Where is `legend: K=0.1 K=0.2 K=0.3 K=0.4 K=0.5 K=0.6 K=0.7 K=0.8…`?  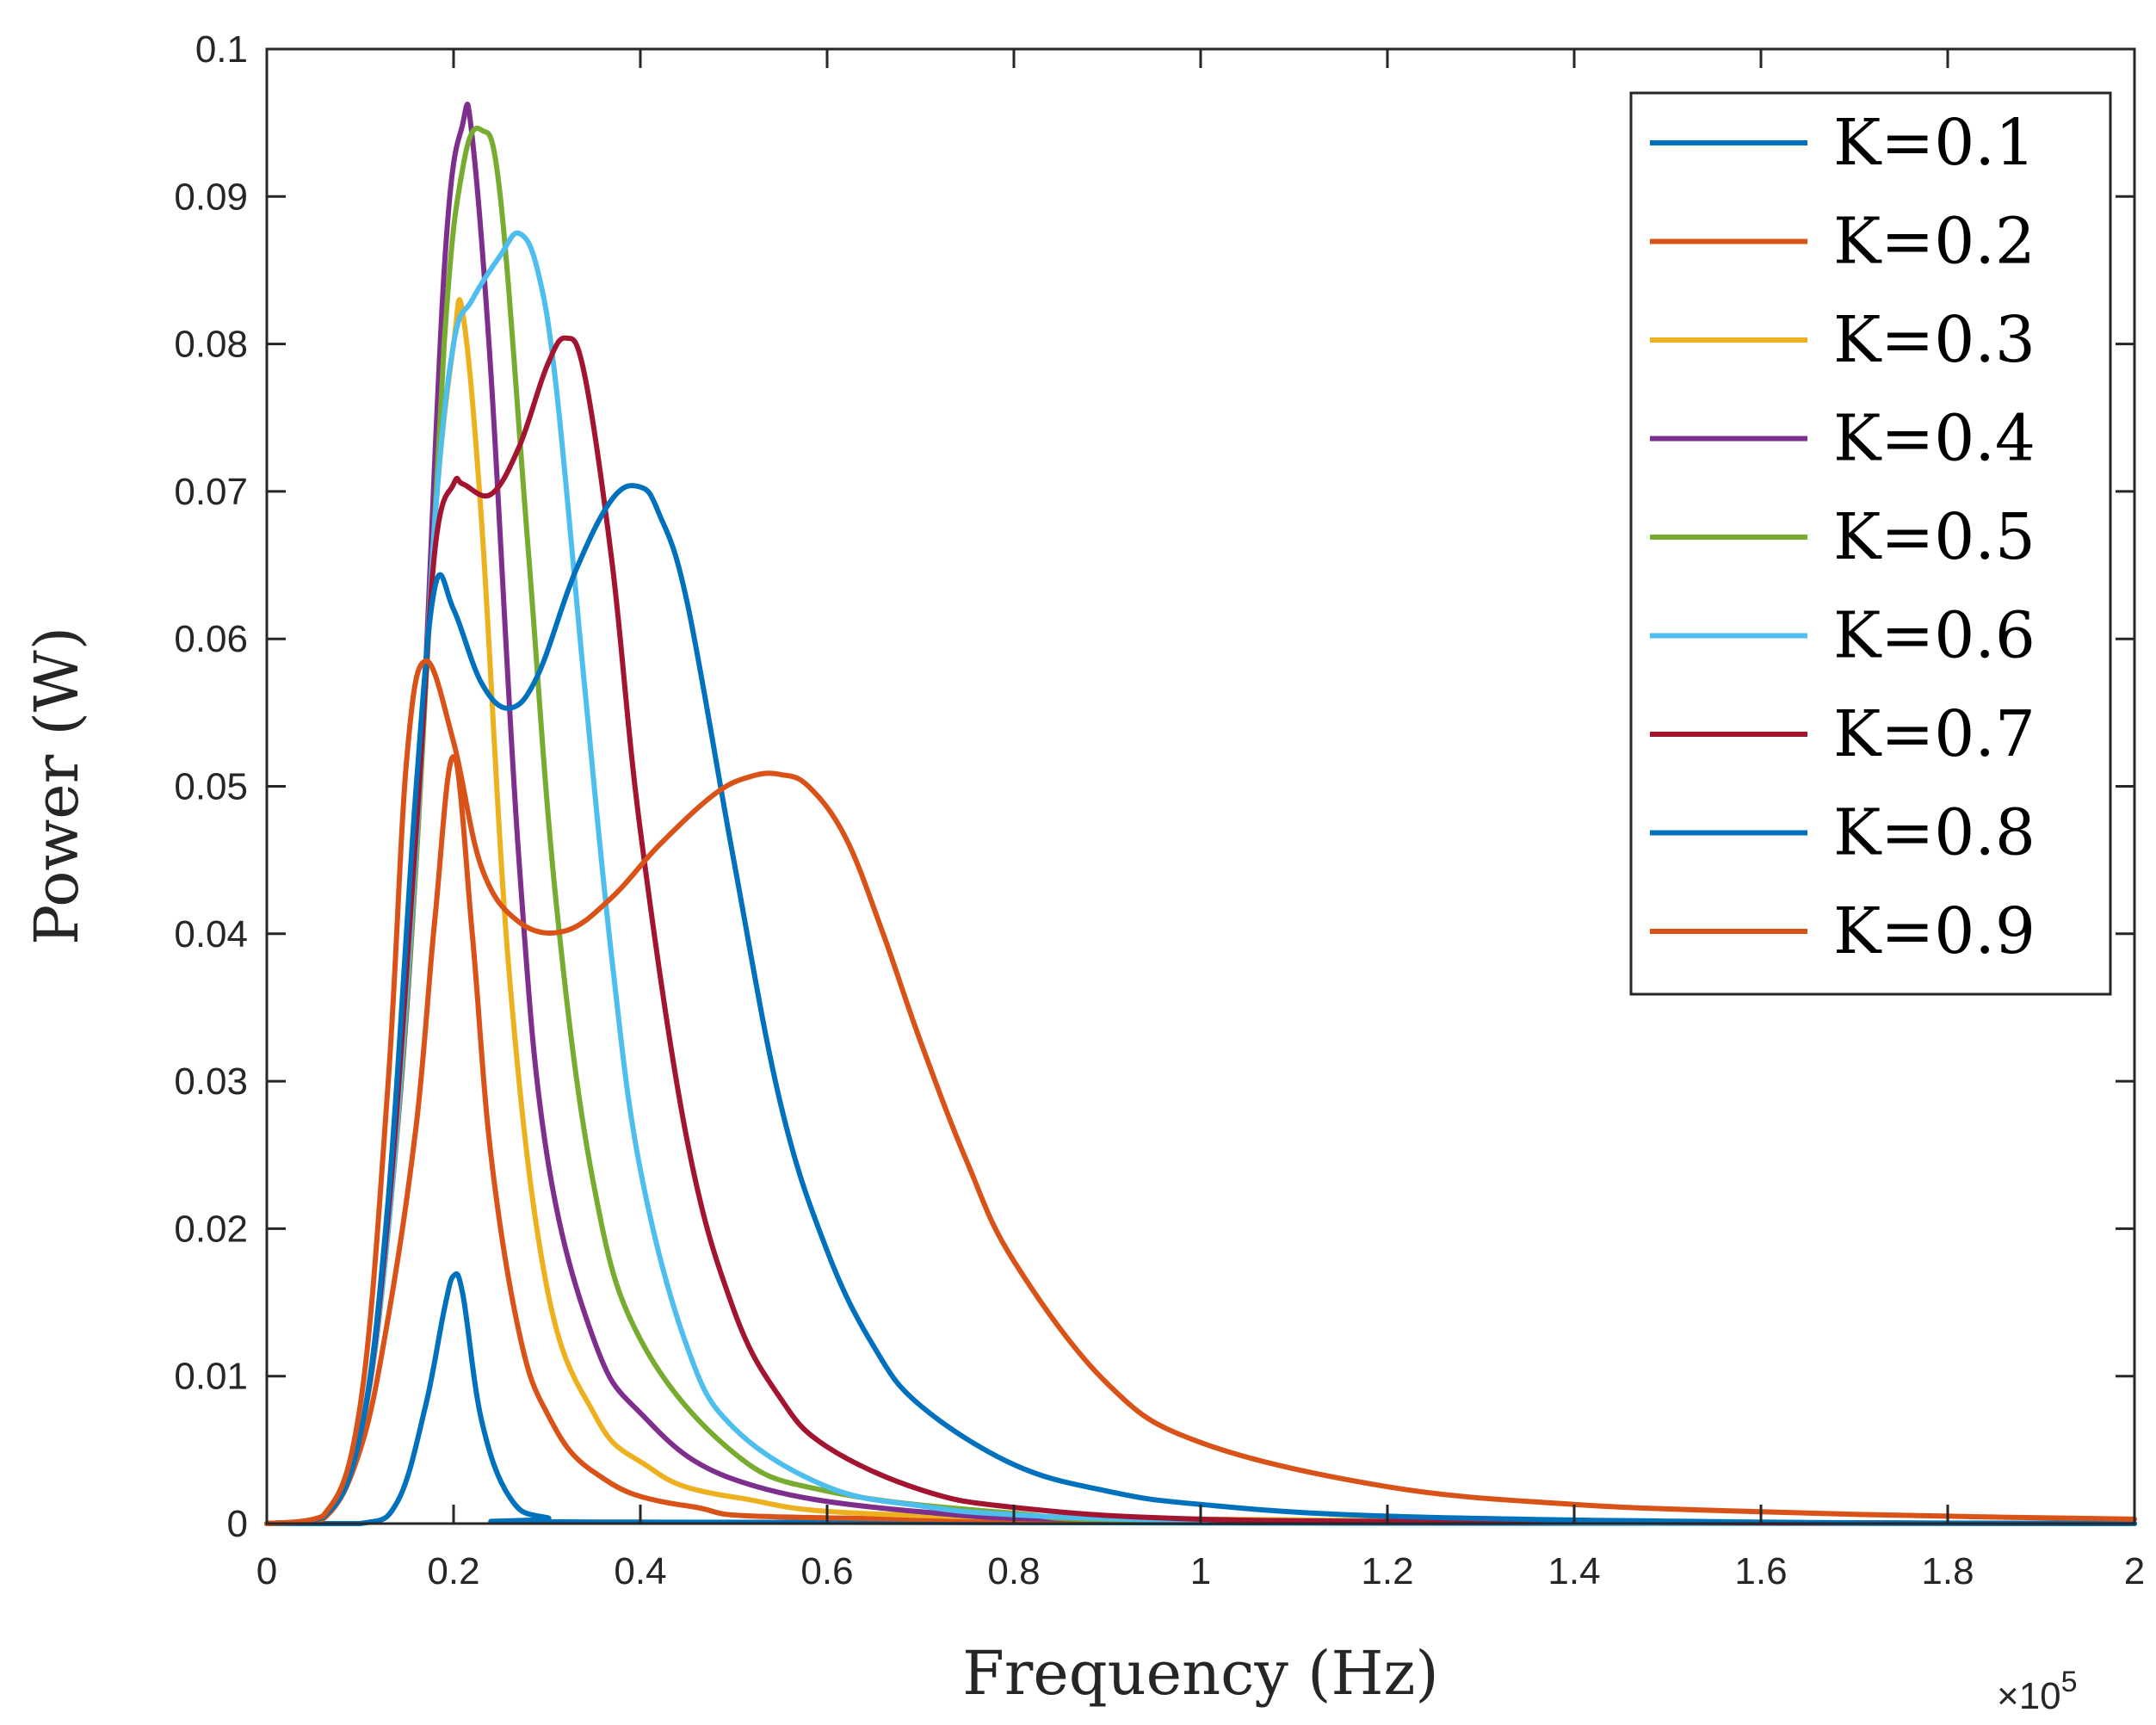
legend: K=0.1 K=0.2 K=0.3 K=0.4 K=0.5 K=0.6 K=0.7 K=0.8… is located at coordinates (1871, 543).